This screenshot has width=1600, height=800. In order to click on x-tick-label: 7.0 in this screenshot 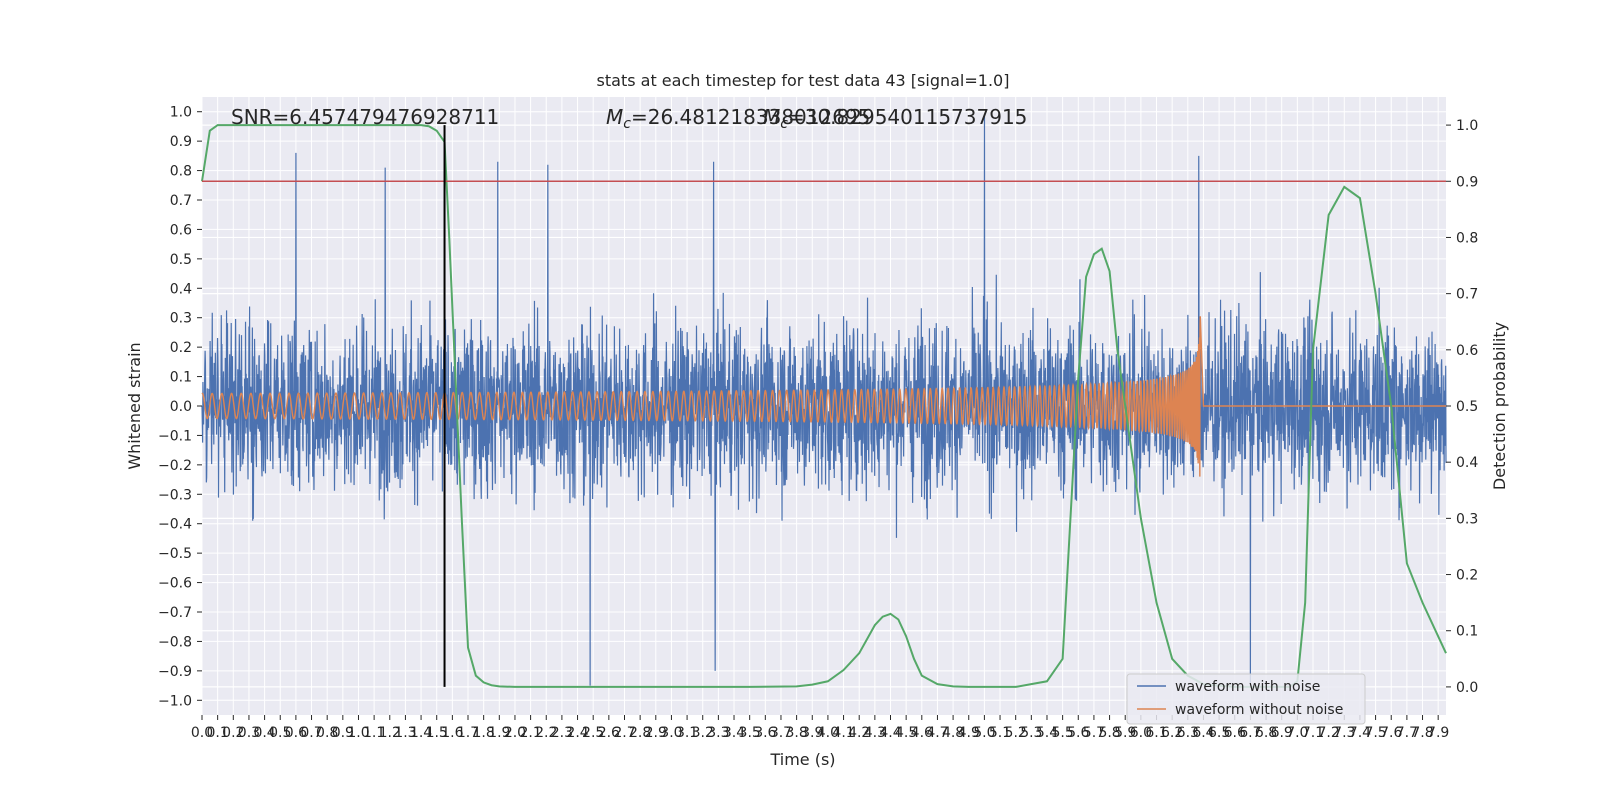, I will do `click(1297, 733)`.